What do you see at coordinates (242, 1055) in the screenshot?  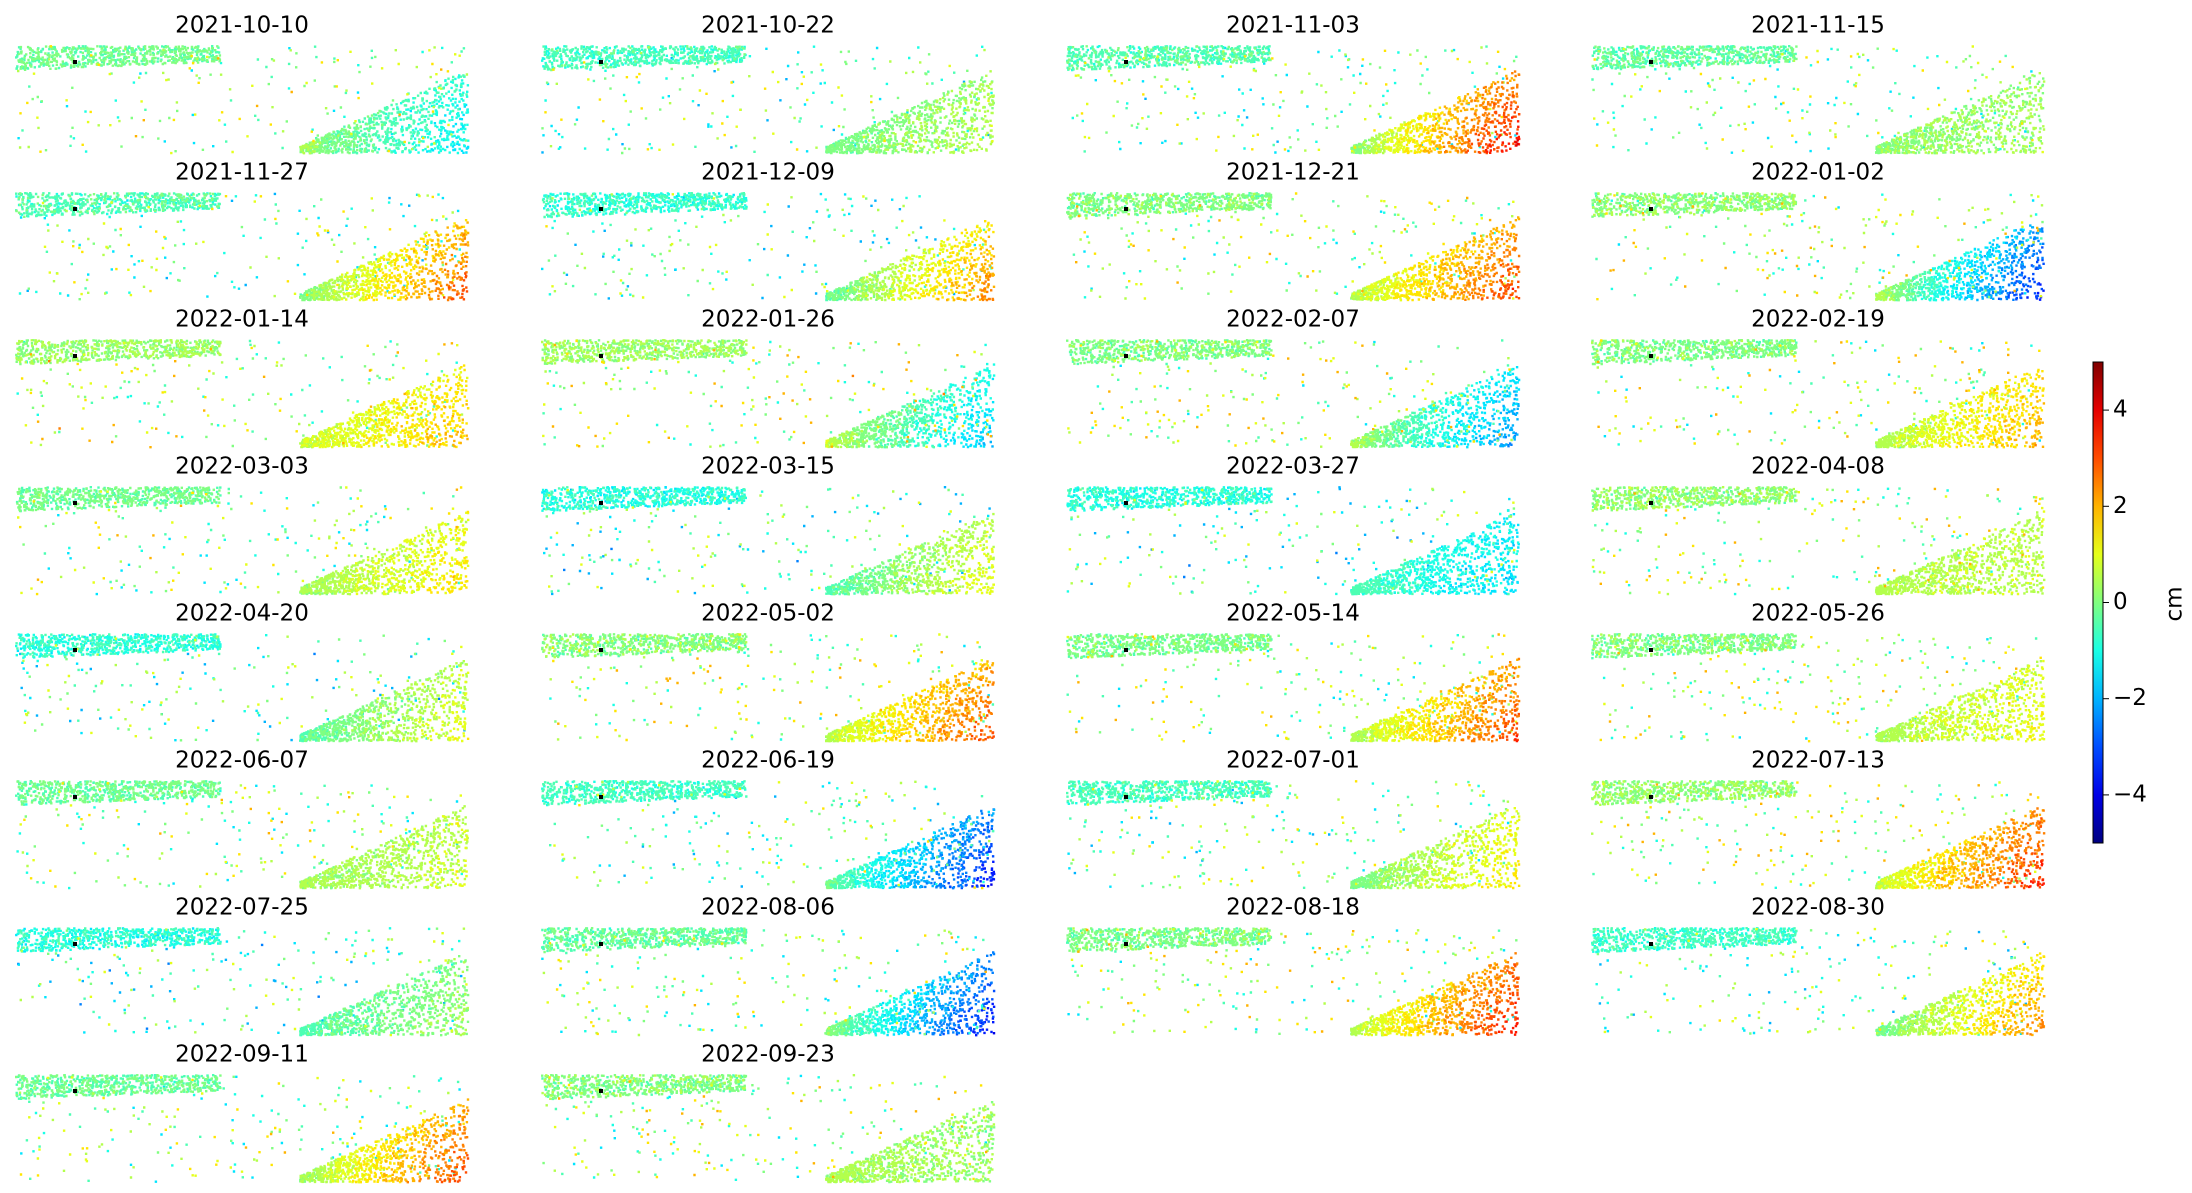 I see `panel-title: 2022-09-11` at bounding box center [242, 1055].